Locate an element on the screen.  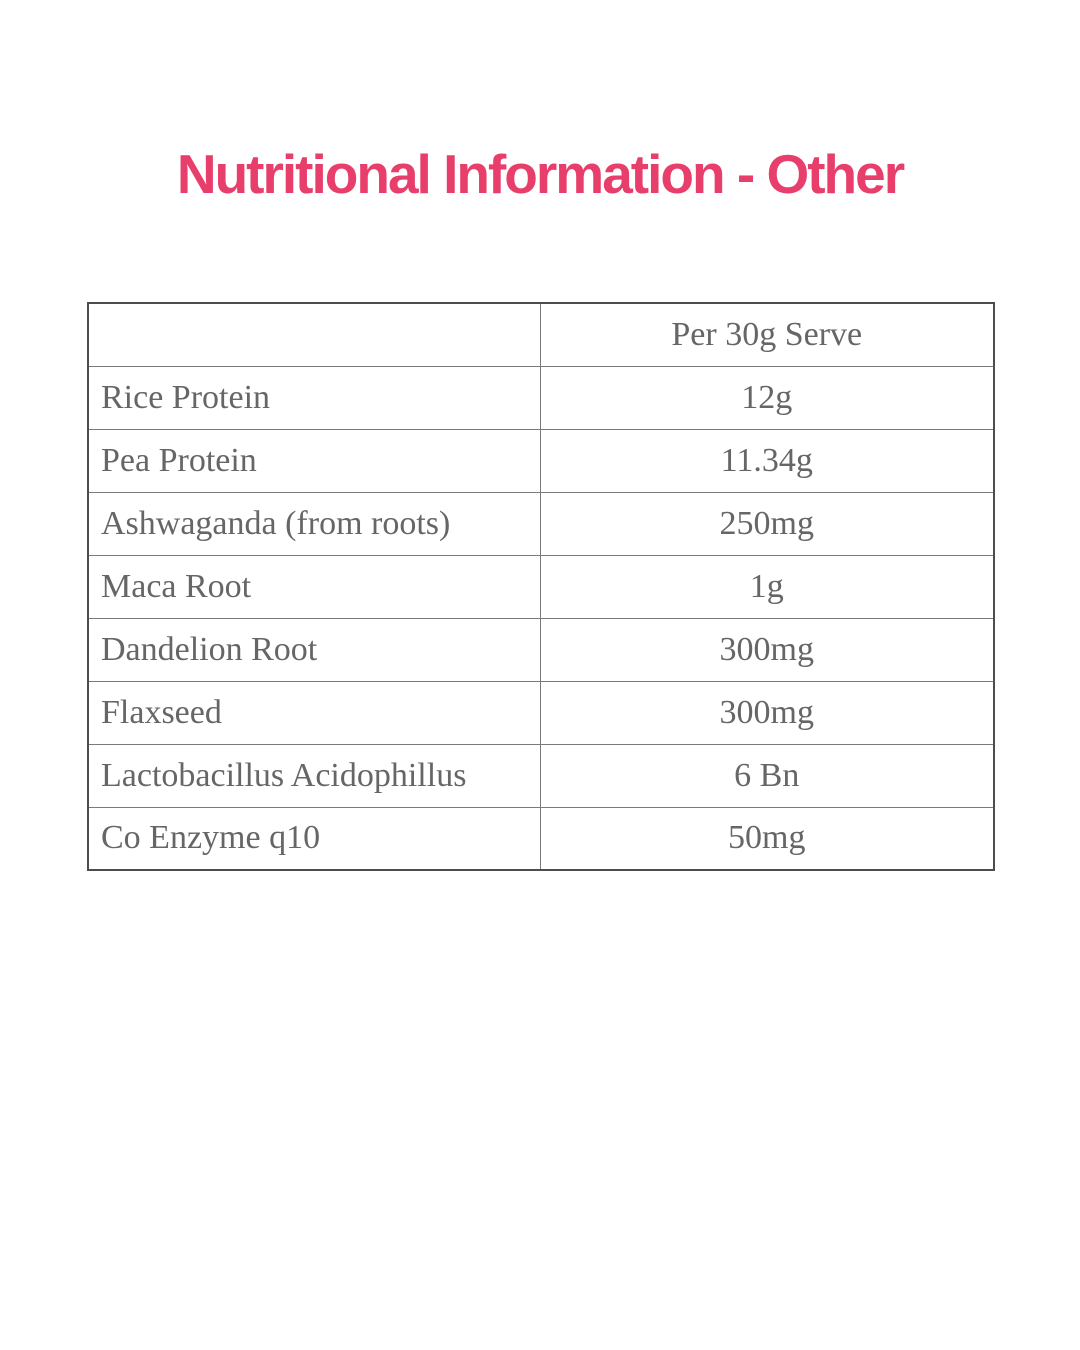
nutrient-value-cell: 6 Bn is located at coordinates (767, 775).